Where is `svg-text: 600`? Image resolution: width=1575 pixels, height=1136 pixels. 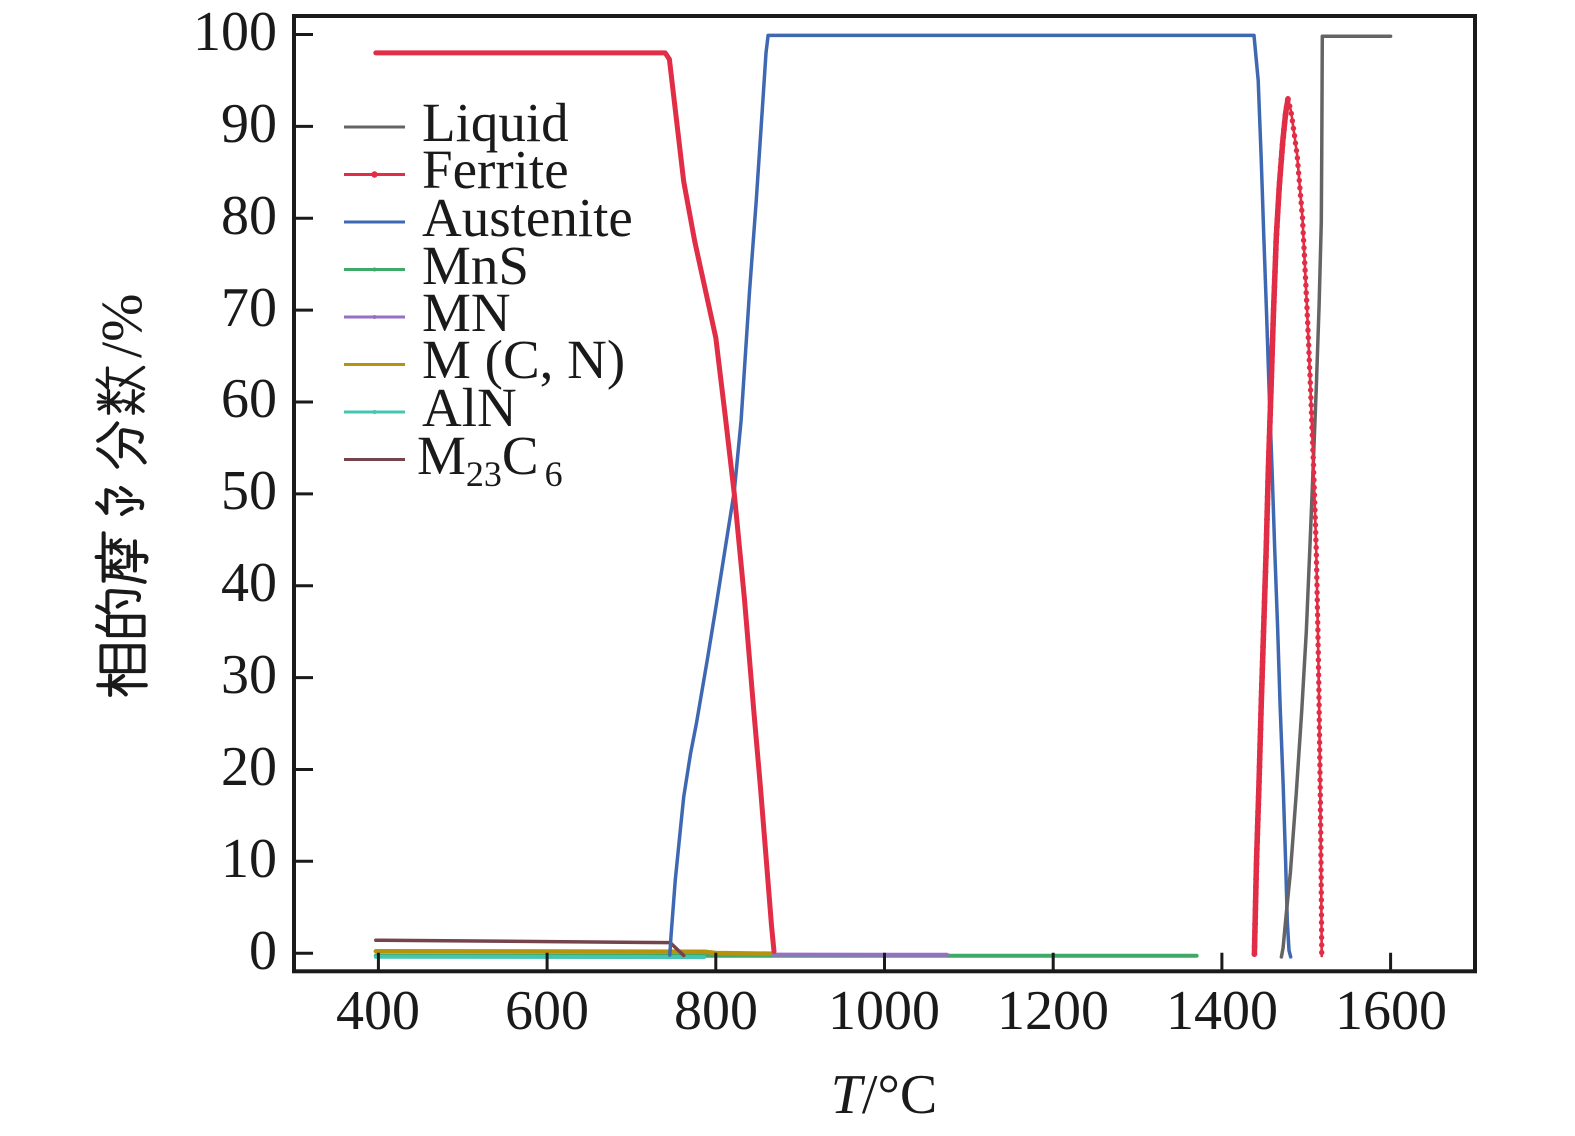
svg-text: 600 is located at coordinates (547, 1011).